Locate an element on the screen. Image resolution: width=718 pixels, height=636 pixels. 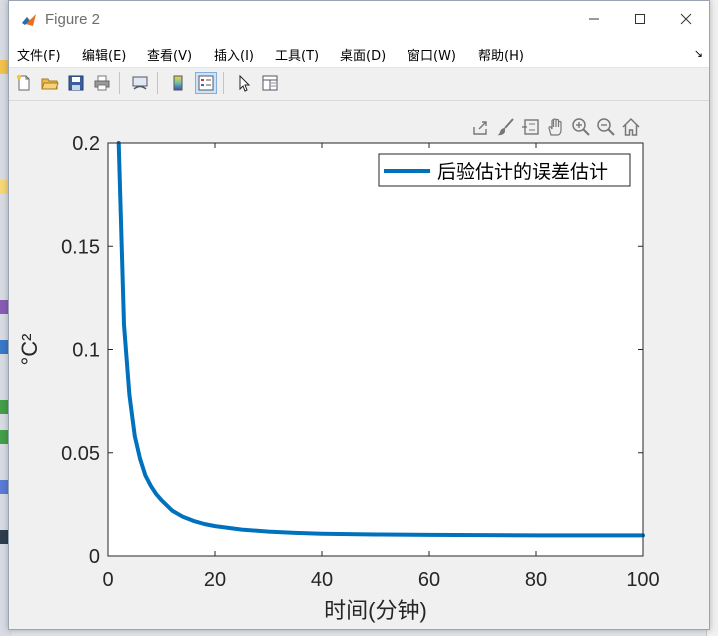
property-inspector-button is located at coordinates (270, 83).